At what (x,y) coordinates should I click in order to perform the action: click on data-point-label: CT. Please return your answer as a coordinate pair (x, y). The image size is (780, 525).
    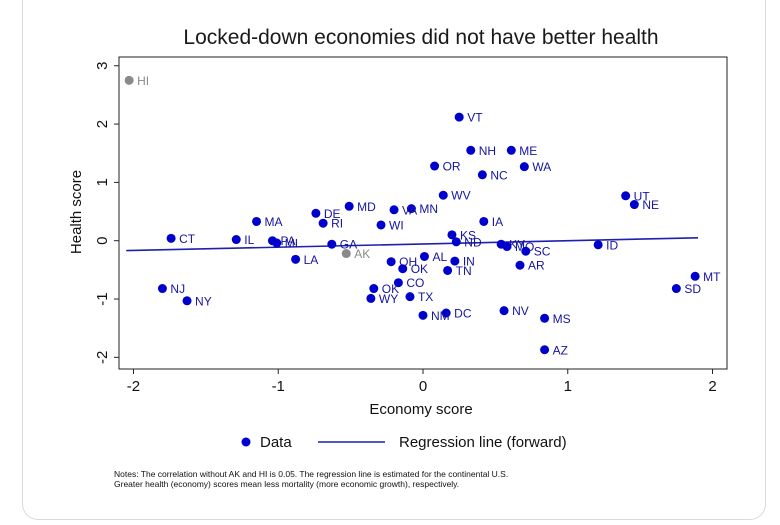
    Looking at the image, I should click on (187, 239).